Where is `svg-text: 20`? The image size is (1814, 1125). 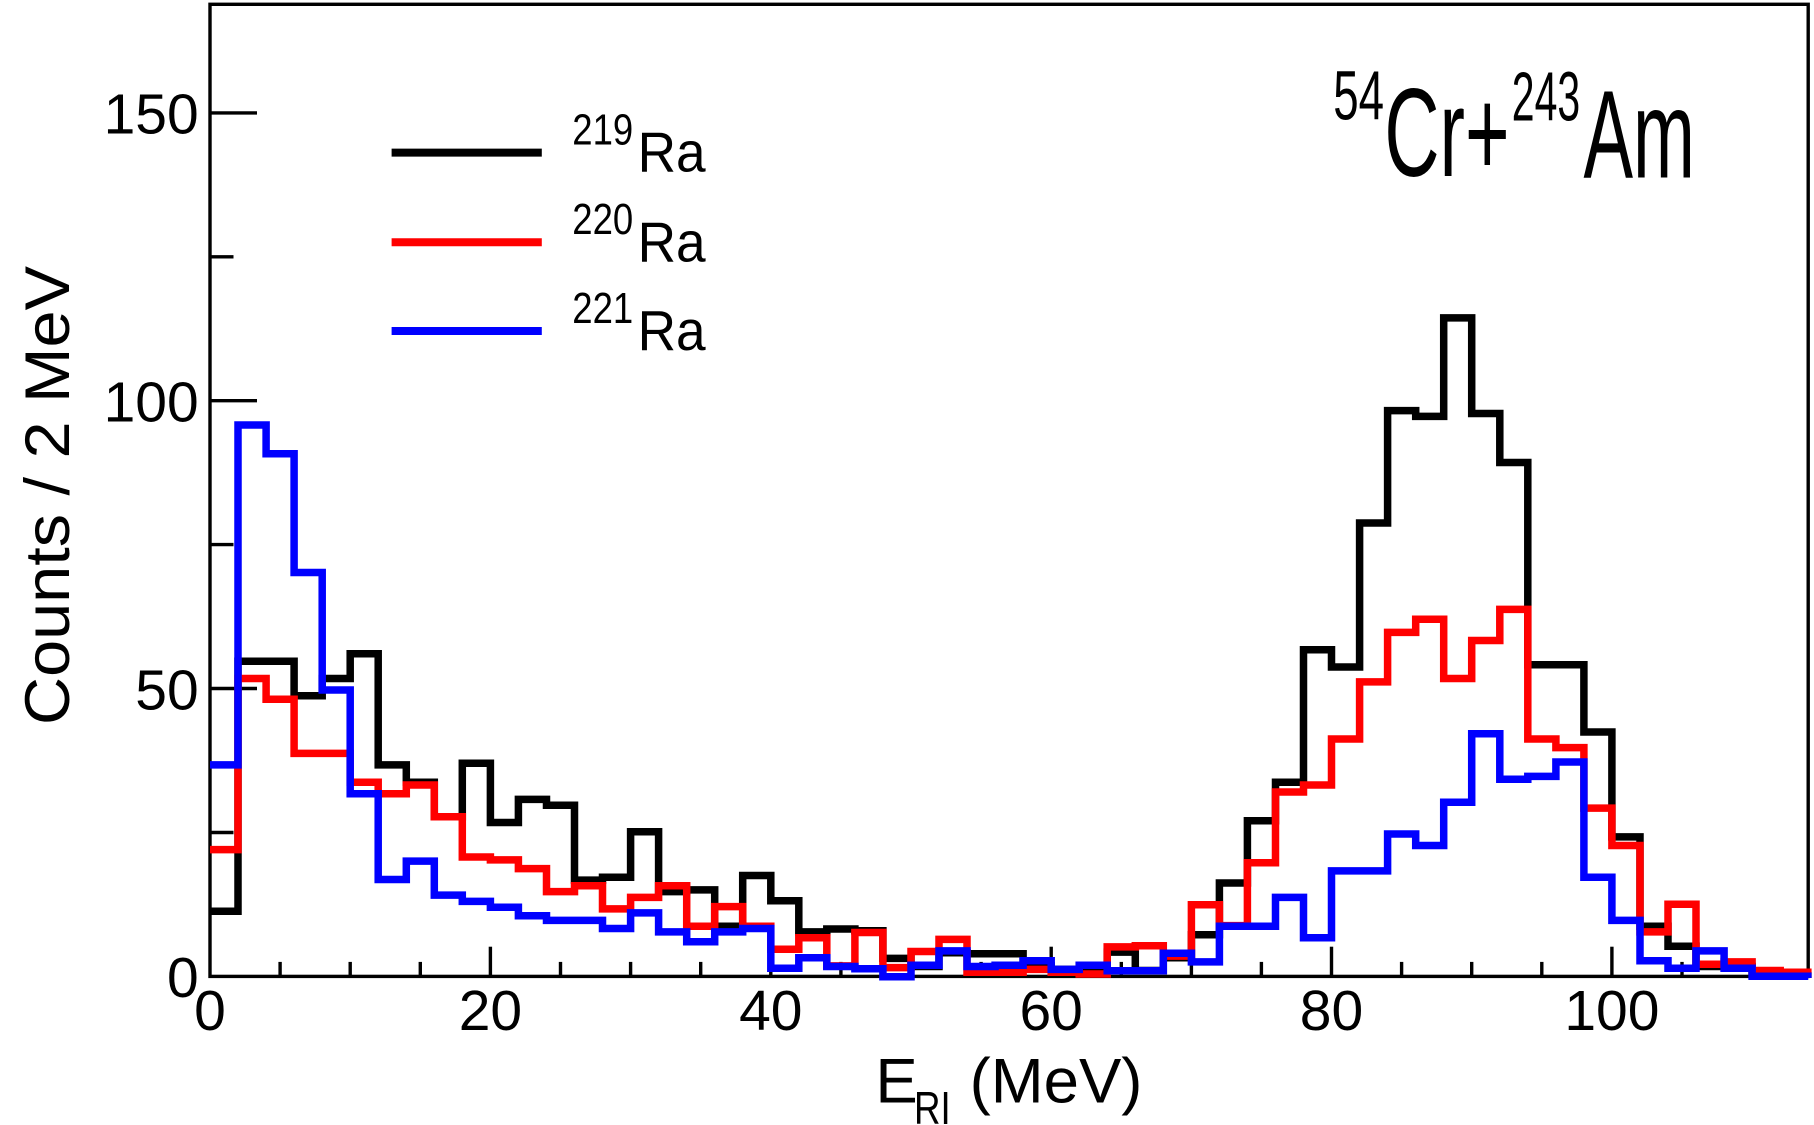 svg-text: 20 is located at coordinates (490, 1011).